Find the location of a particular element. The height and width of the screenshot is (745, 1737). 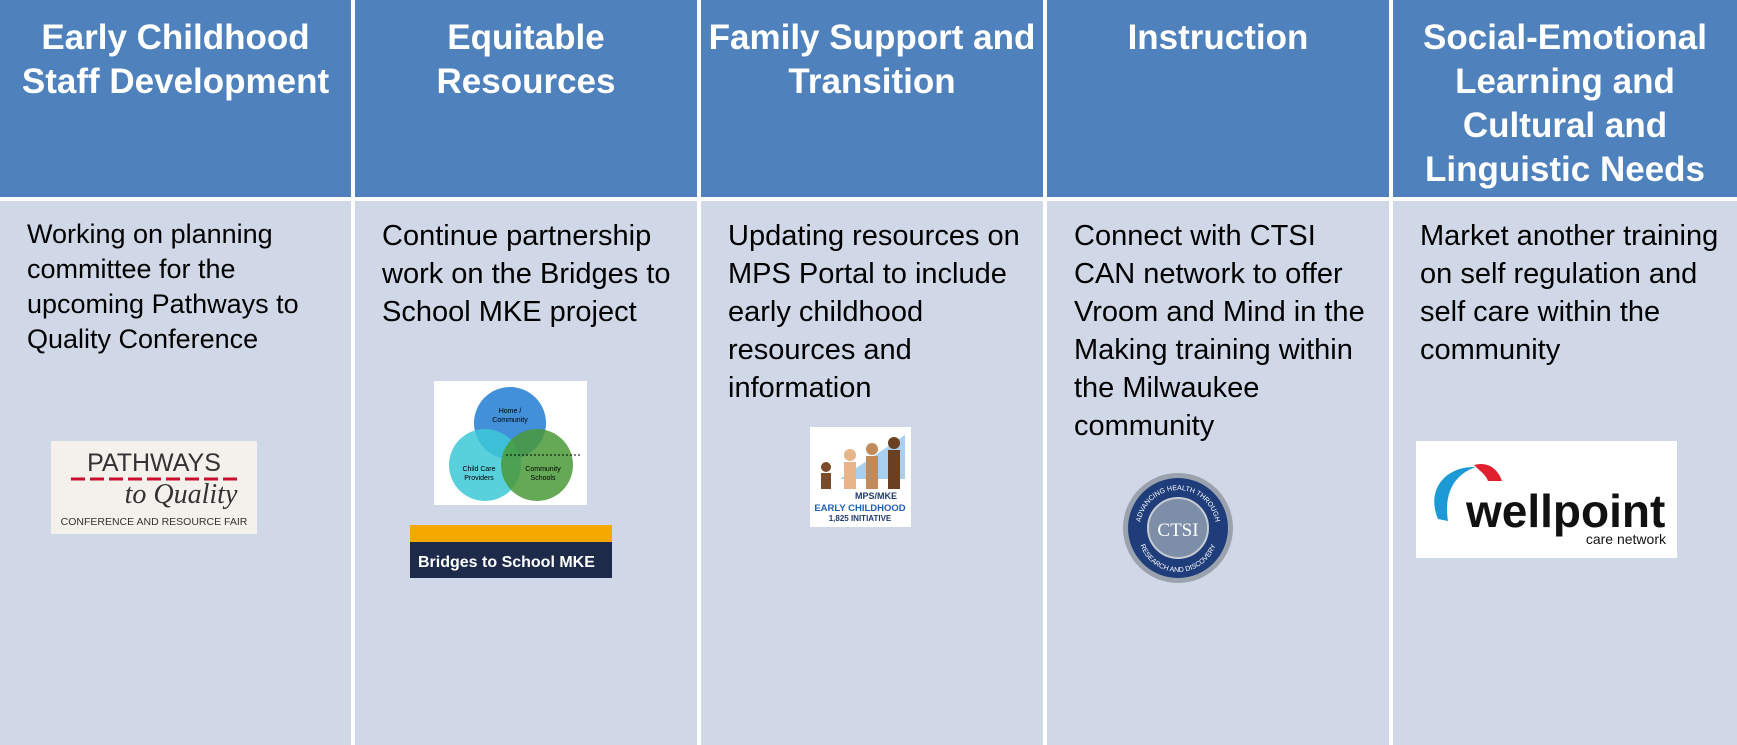

logo-text: PATHWAYS is located at coordinates (154, 463).